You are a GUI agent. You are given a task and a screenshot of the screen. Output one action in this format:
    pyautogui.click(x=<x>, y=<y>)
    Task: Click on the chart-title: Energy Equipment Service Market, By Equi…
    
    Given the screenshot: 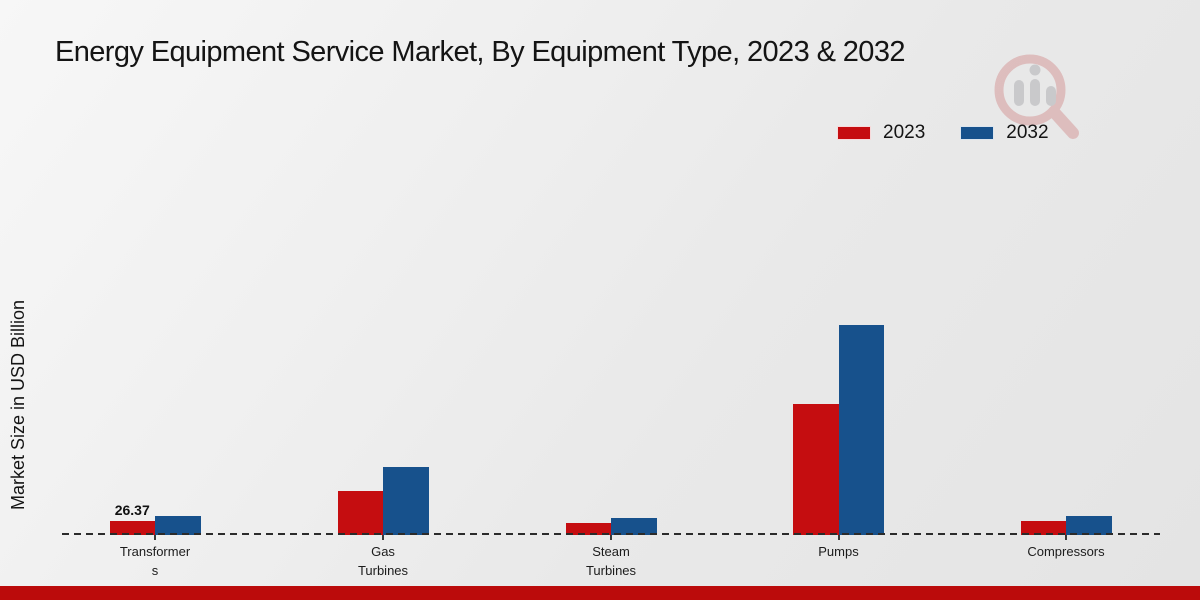 What is the action you would take?
    pyautogui.click(x=480, y=52)
    